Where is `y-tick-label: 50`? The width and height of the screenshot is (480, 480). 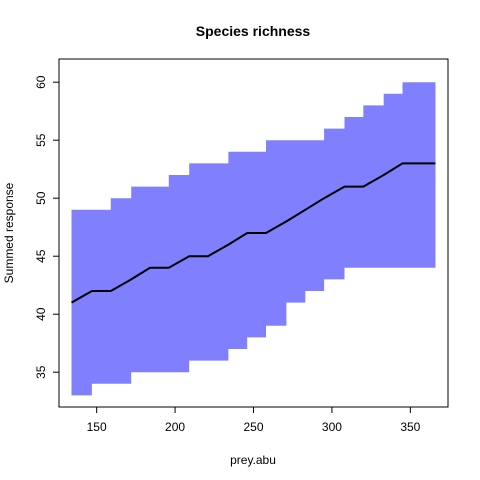
y-tick-label: 50 is located at coordinates (41, 198).